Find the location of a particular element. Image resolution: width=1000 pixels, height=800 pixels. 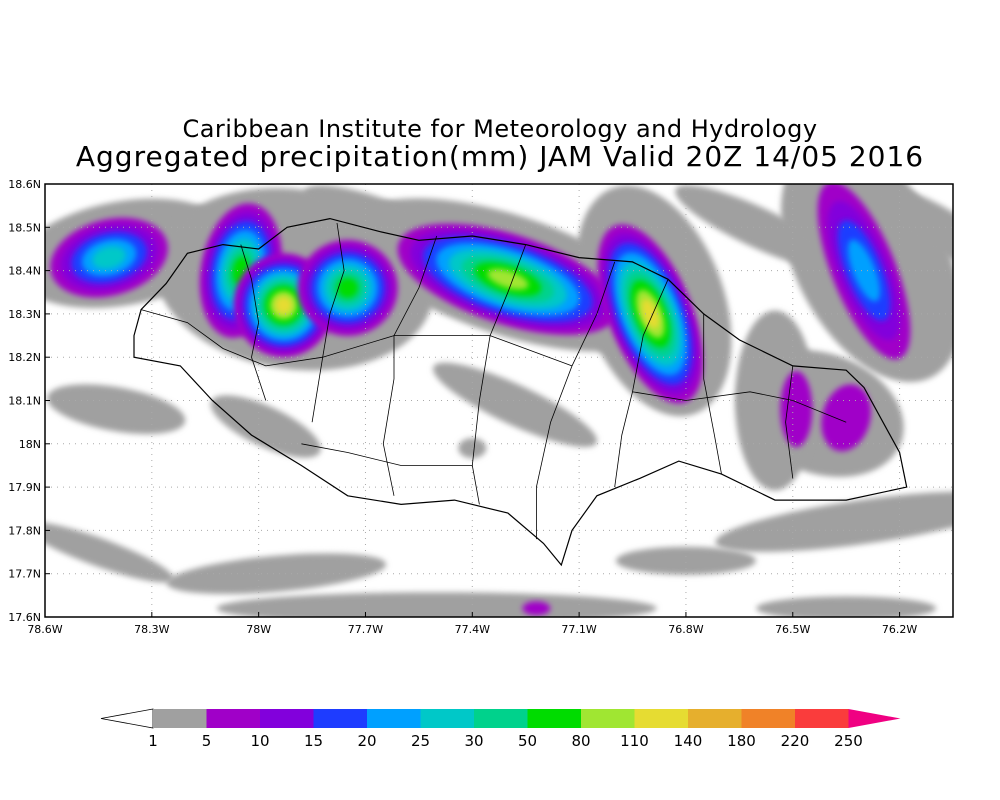

rain-cell-st-james is located at coordinates (347, 287).